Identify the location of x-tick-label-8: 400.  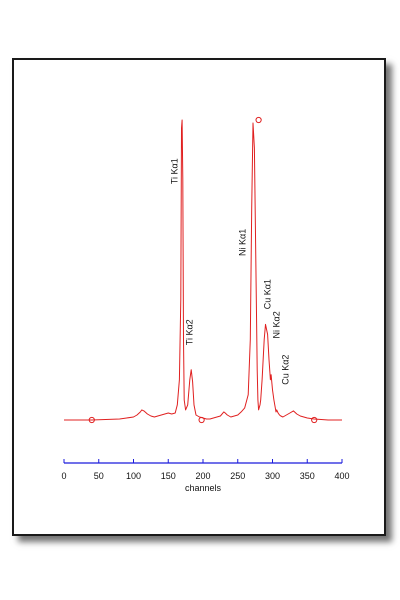
(341, 476).